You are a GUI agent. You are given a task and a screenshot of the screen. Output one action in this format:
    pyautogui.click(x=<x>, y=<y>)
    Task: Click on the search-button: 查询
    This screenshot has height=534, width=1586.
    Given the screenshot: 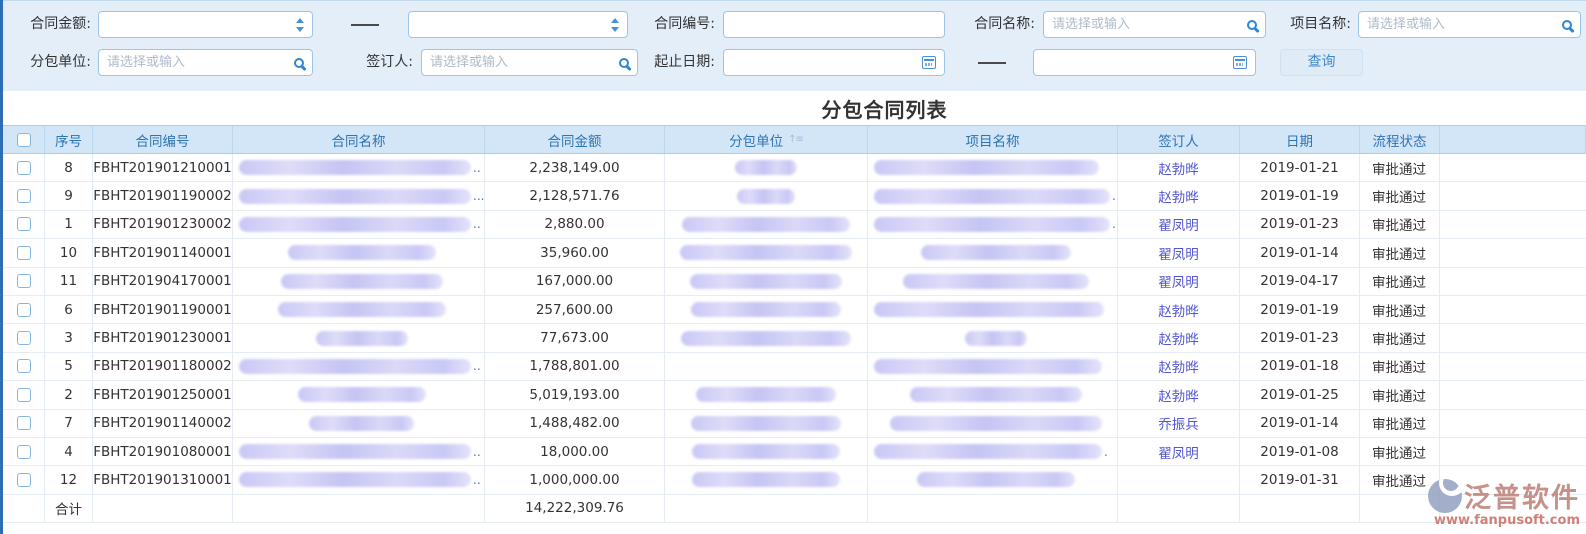 What is the action you would take?
    pyautogui.click(x=1321, y=62)
    